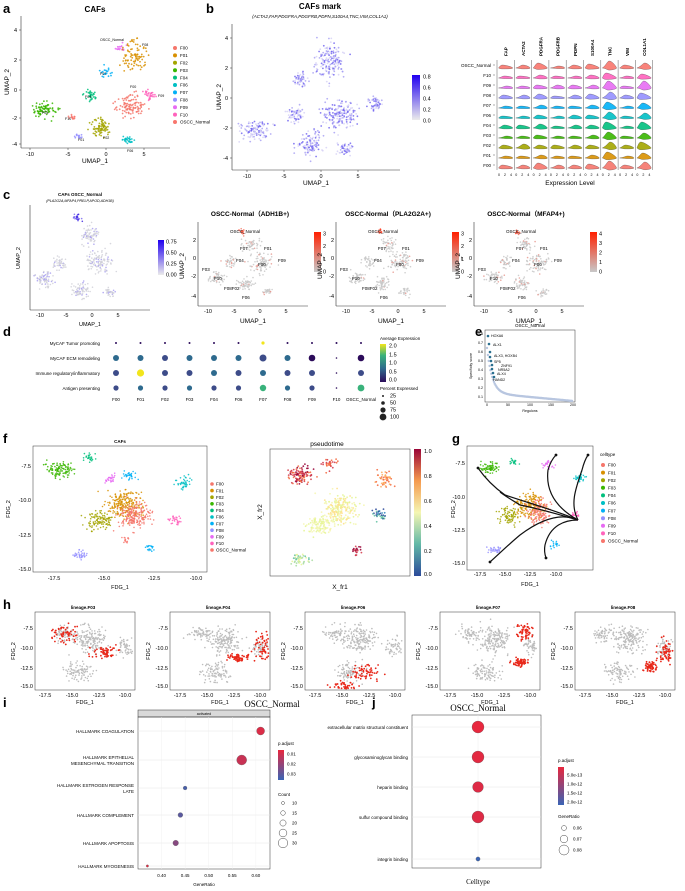 This screenshot has width=685, height=891. What do you see at coordinates (427, 122) in the screenshot?
I see `colorbar-tick: 0.0` at bounding box center [427, 122].